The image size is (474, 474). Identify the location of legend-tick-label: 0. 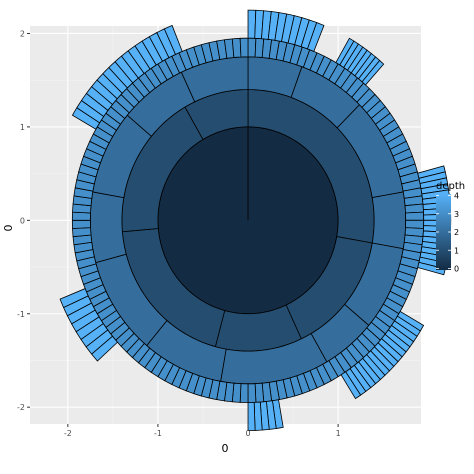
(456, 269).